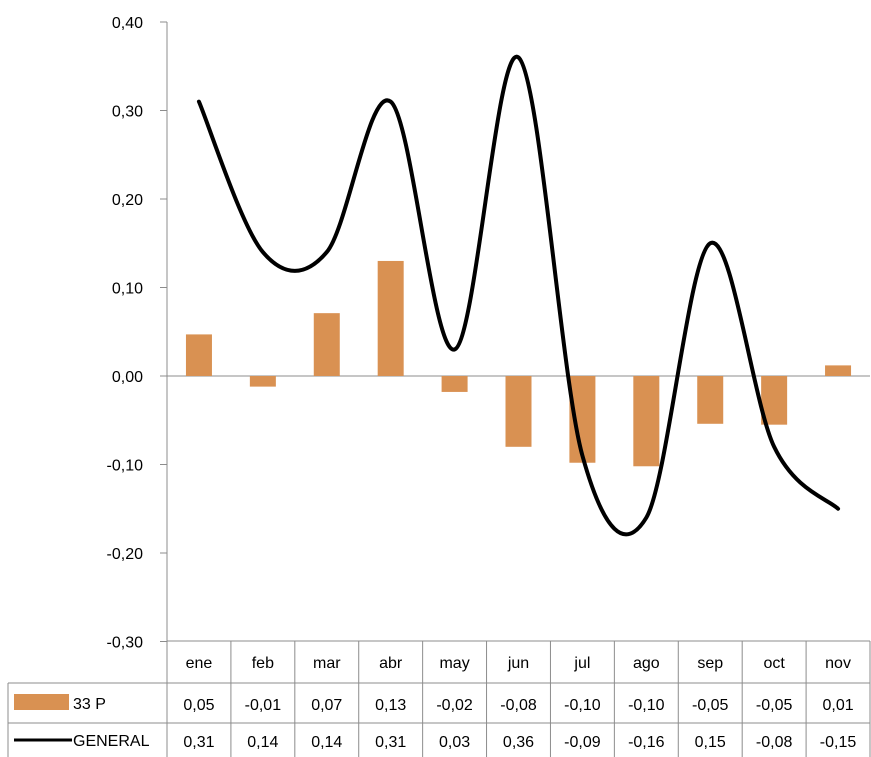 The height and width of the screenshot is (757, 871). I want to click on x-tick-label: ago, so click(646, 663).